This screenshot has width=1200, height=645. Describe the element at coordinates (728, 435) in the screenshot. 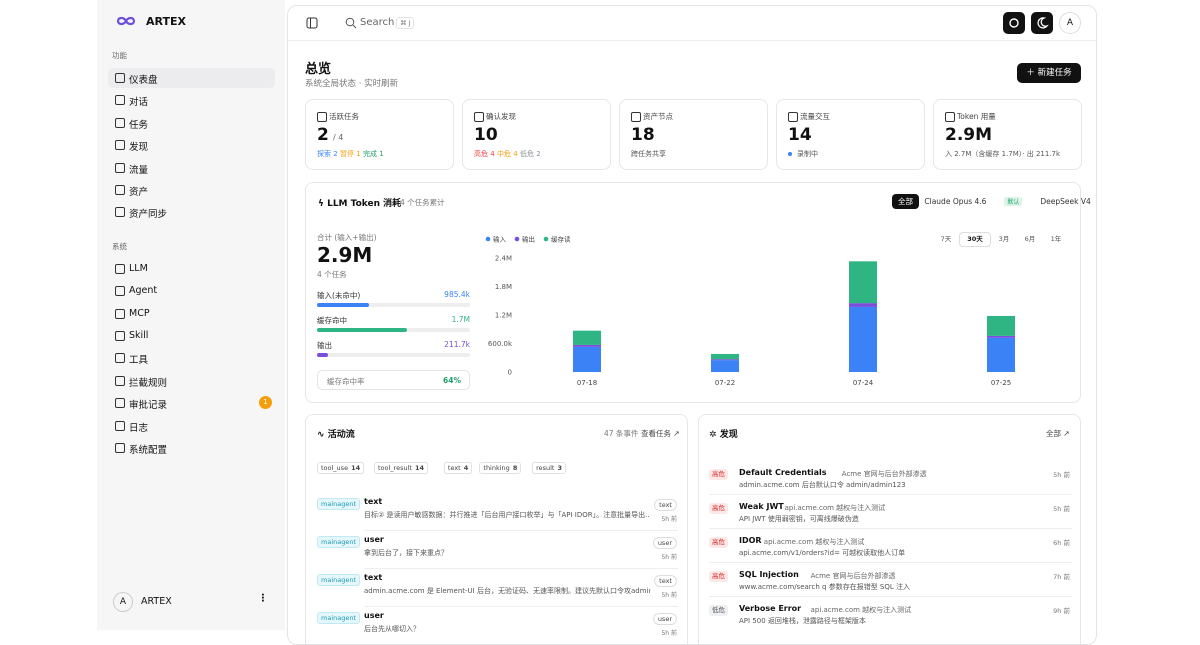

I see `title: 发现` at that location.